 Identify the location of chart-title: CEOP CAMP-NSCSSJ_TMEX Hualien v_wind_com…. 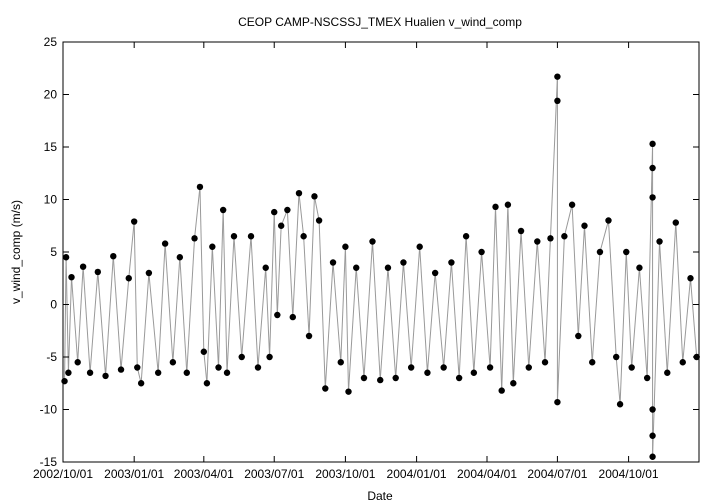
(380, 22).